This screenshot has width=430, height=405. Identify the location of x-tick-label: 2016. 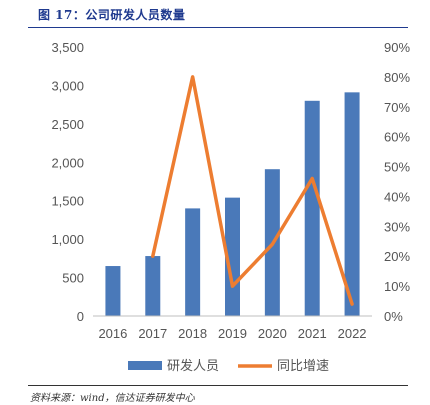
(112, 333).